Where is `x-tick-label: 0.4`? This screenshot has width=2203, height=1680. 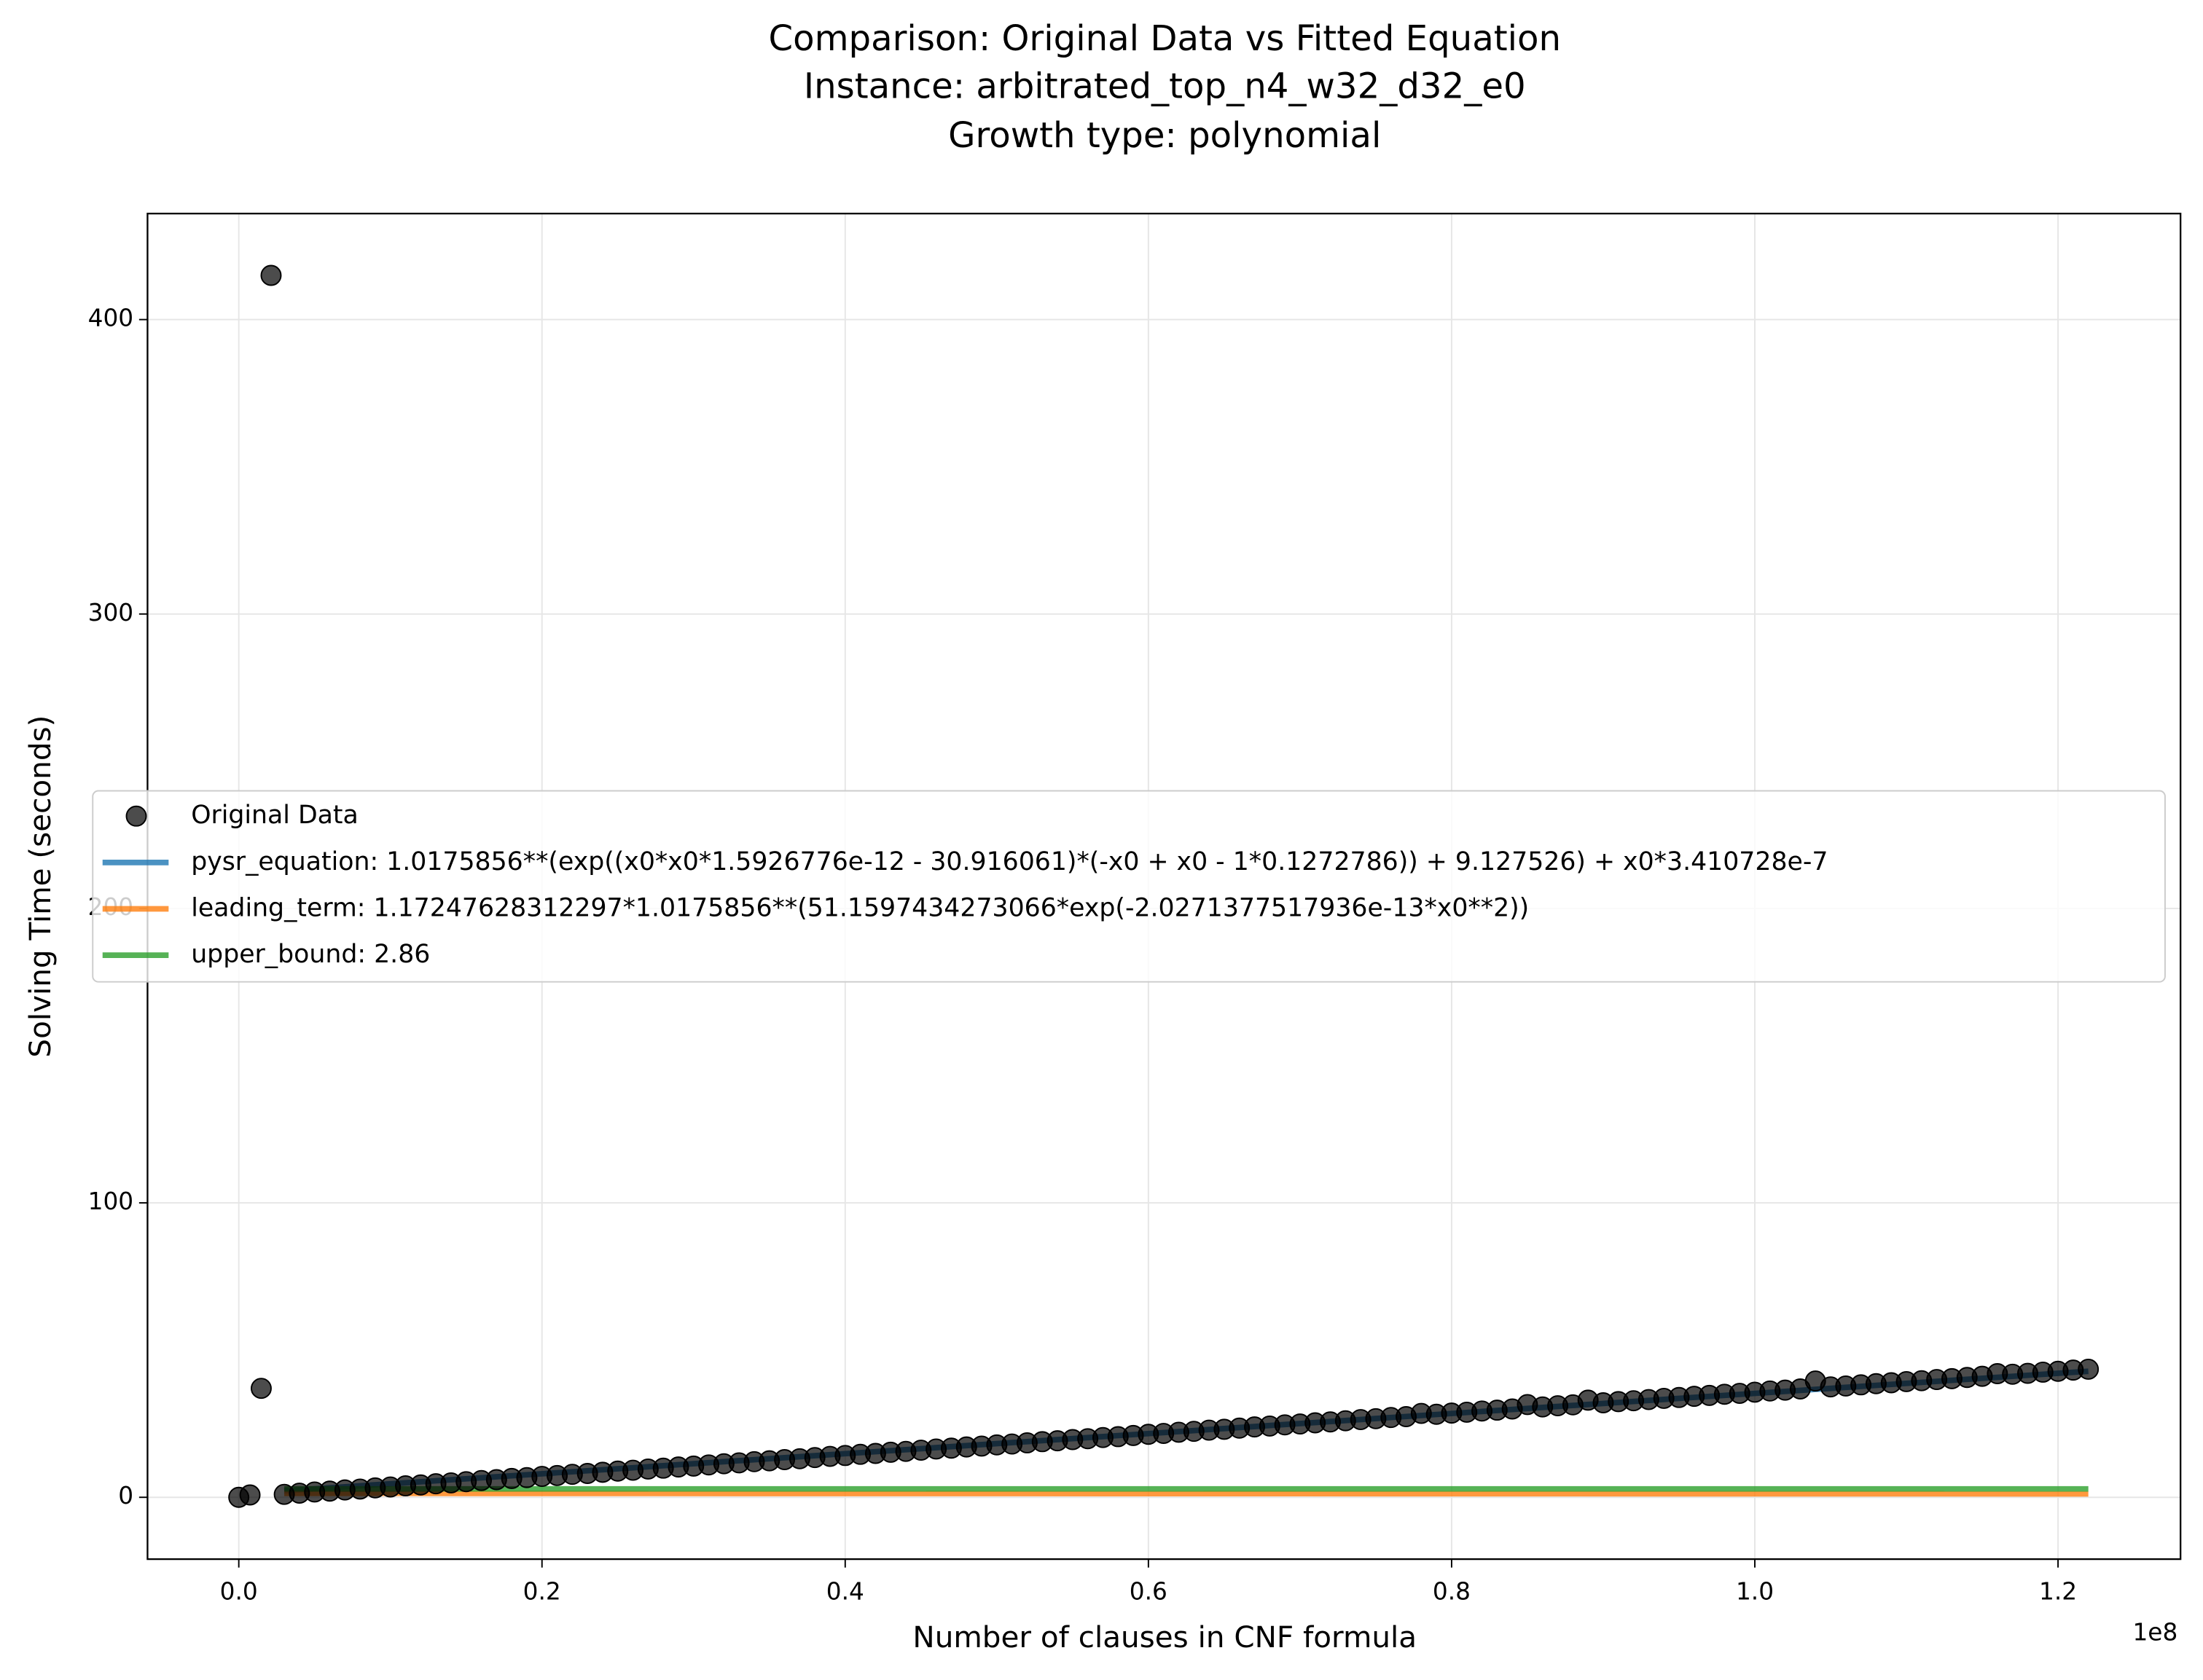
x-tick-label: 0.4 is located at coordinates (845, 1591).